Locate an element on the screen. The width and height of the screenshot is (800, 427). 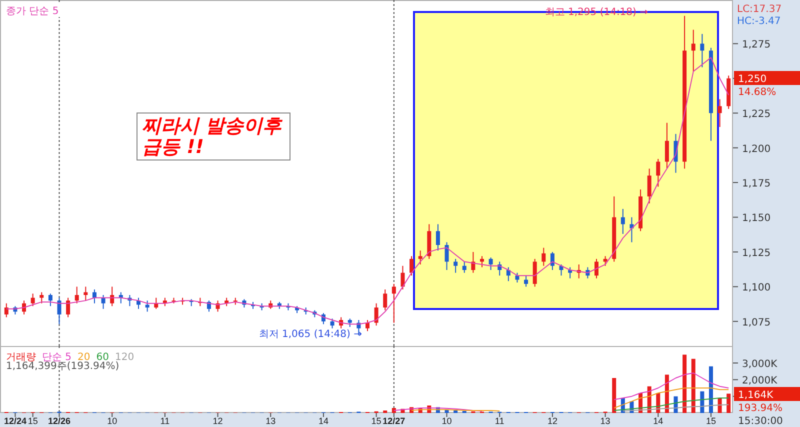
y-tick-label: 1,075 is located at coordinates (756, 322).